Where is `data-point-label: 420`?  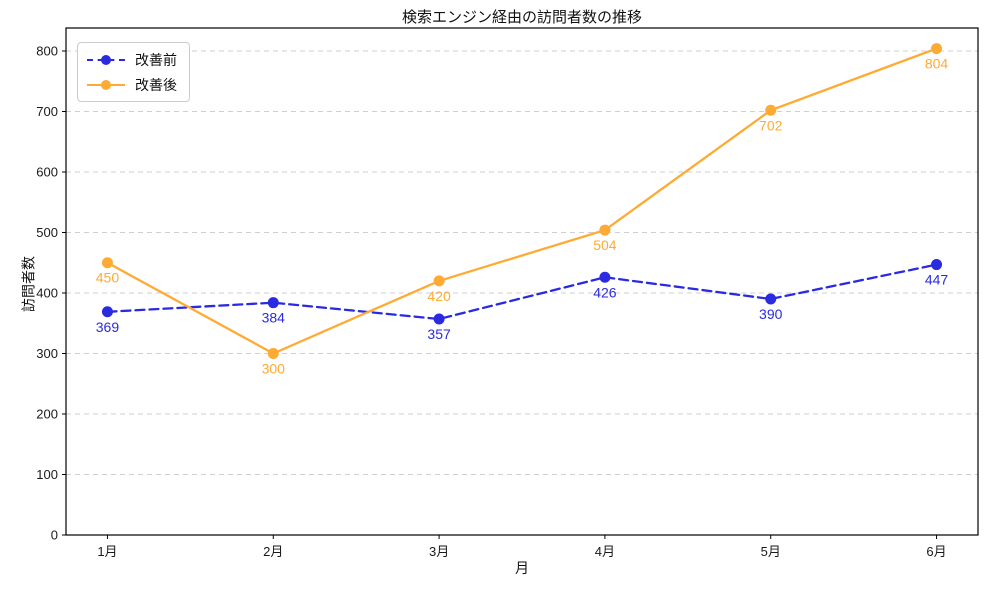 data-point-label: 420 is located at coordinates (439, 296).